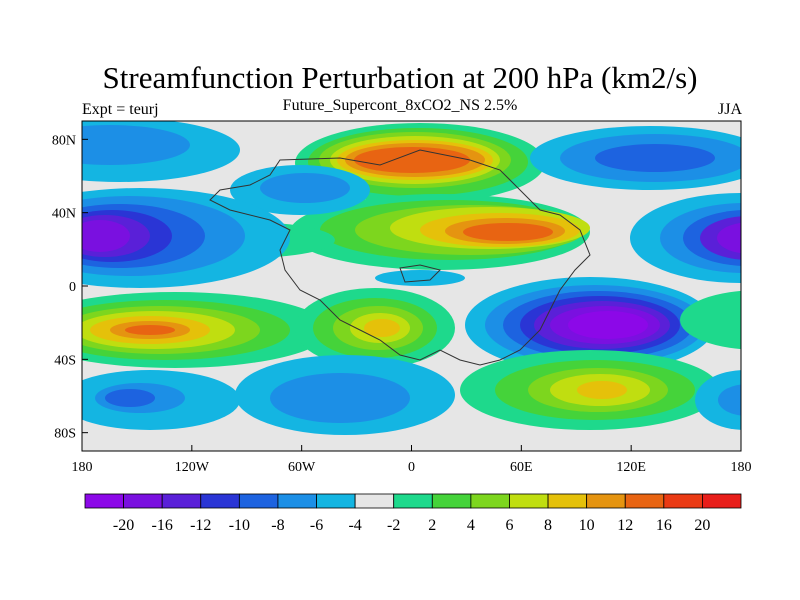  I want to click on y-tick-label: 80S, so click(65, 434).